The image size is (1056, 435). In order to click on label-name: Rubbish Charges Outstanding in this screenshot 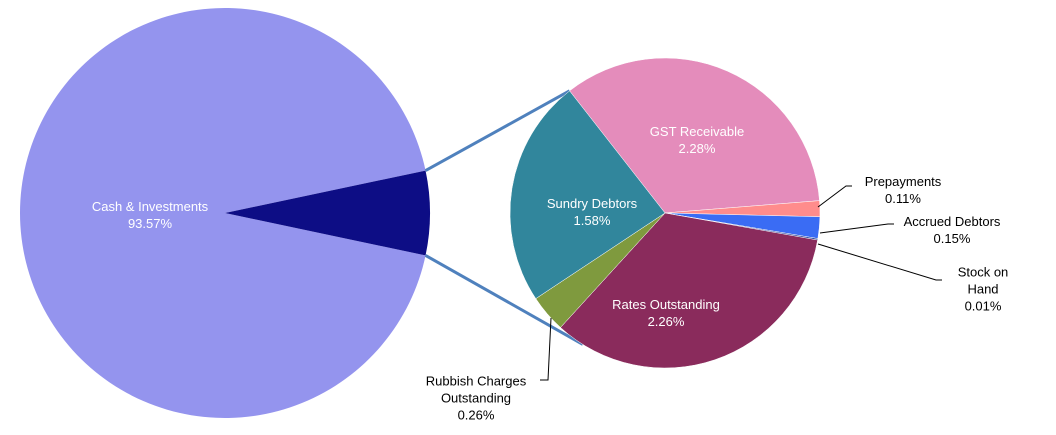, I will do `click(476, 389)`.